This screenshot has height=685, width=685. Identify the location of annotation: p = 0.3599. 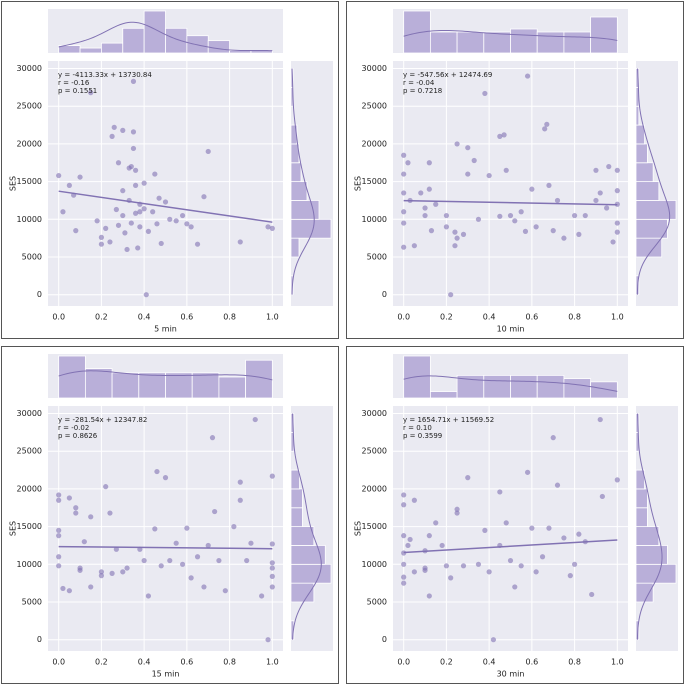
(422, 436).